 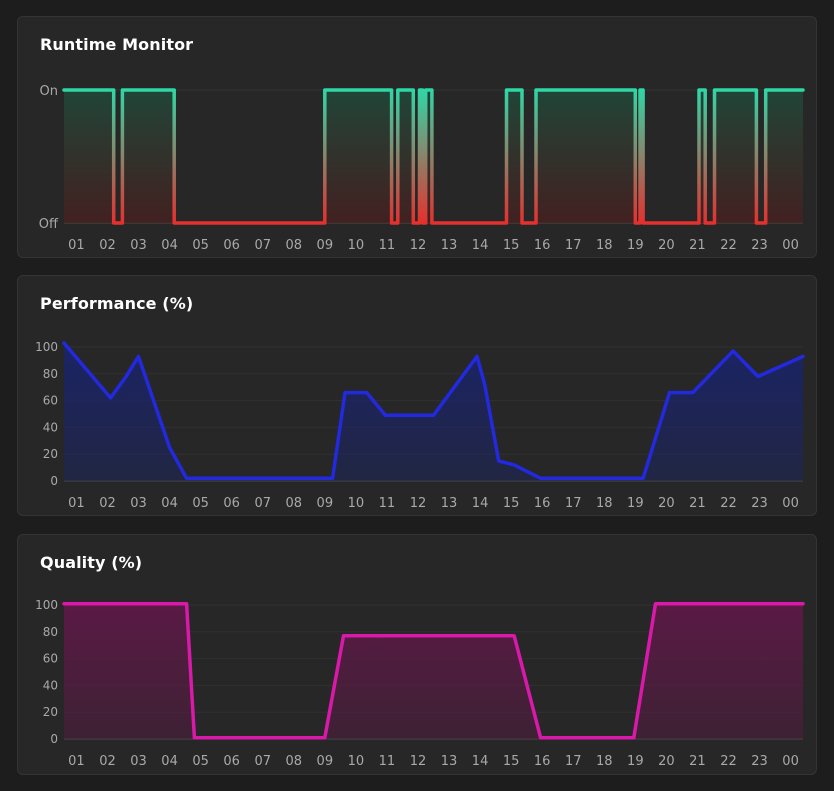 I want to click on runtime-area, so click(x=433, y=156).